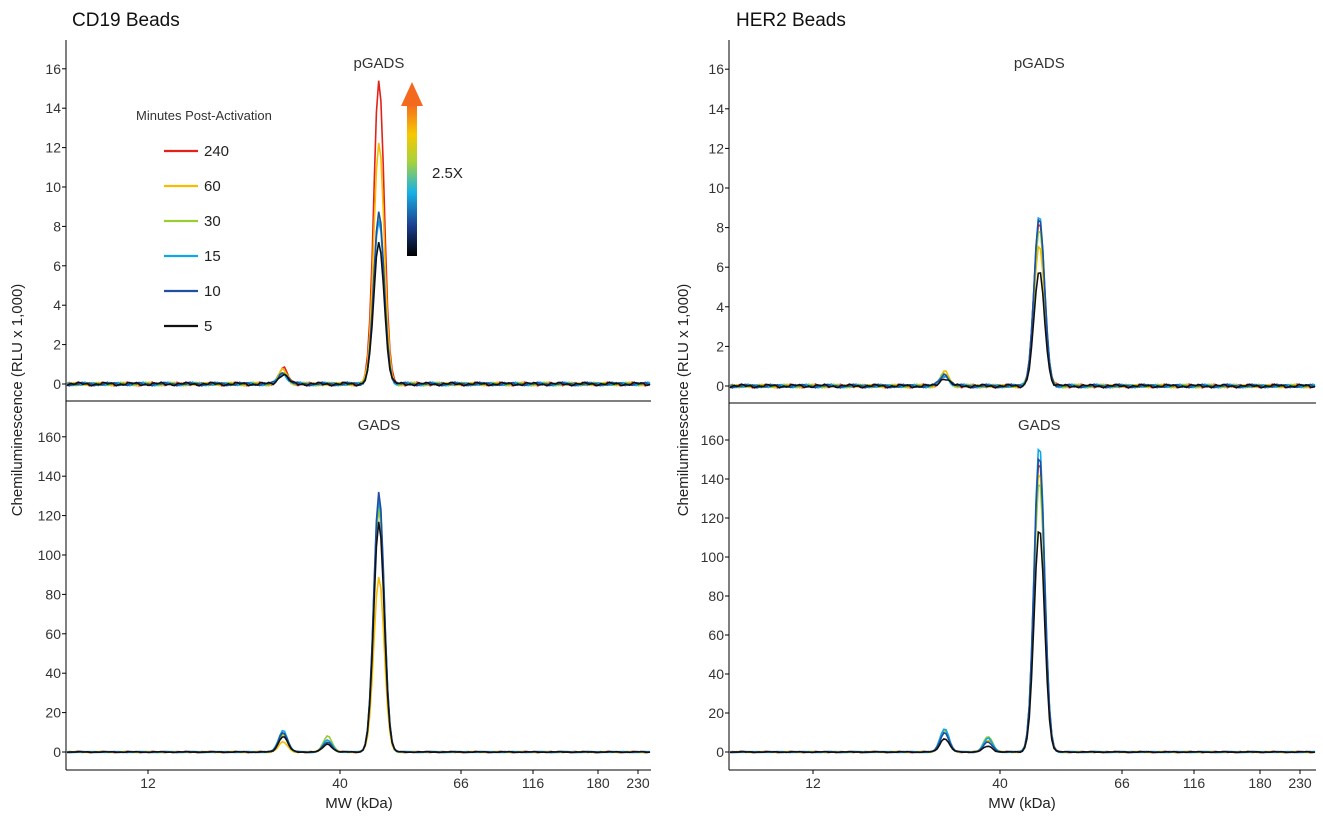 The height and width of the screenshot is (816, 1323). What do you see at coordinates (17, 400) in the screenshot?
I see `y-axis-label-cd19: Chemiluminescence (RLU x 1,000)` at bounding box center [17, 400].